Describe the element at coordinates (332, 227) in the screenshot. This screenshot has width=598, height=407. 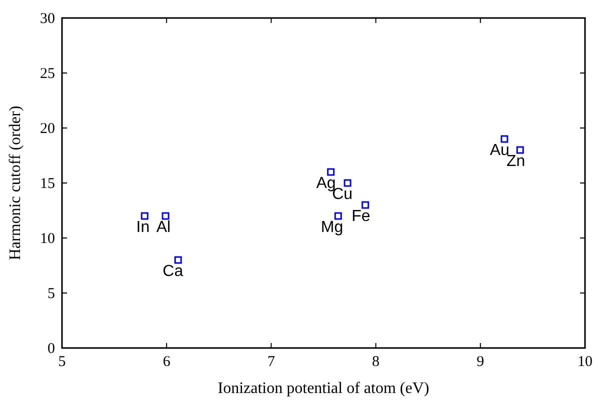
I see `annotation: Mg` at that location.